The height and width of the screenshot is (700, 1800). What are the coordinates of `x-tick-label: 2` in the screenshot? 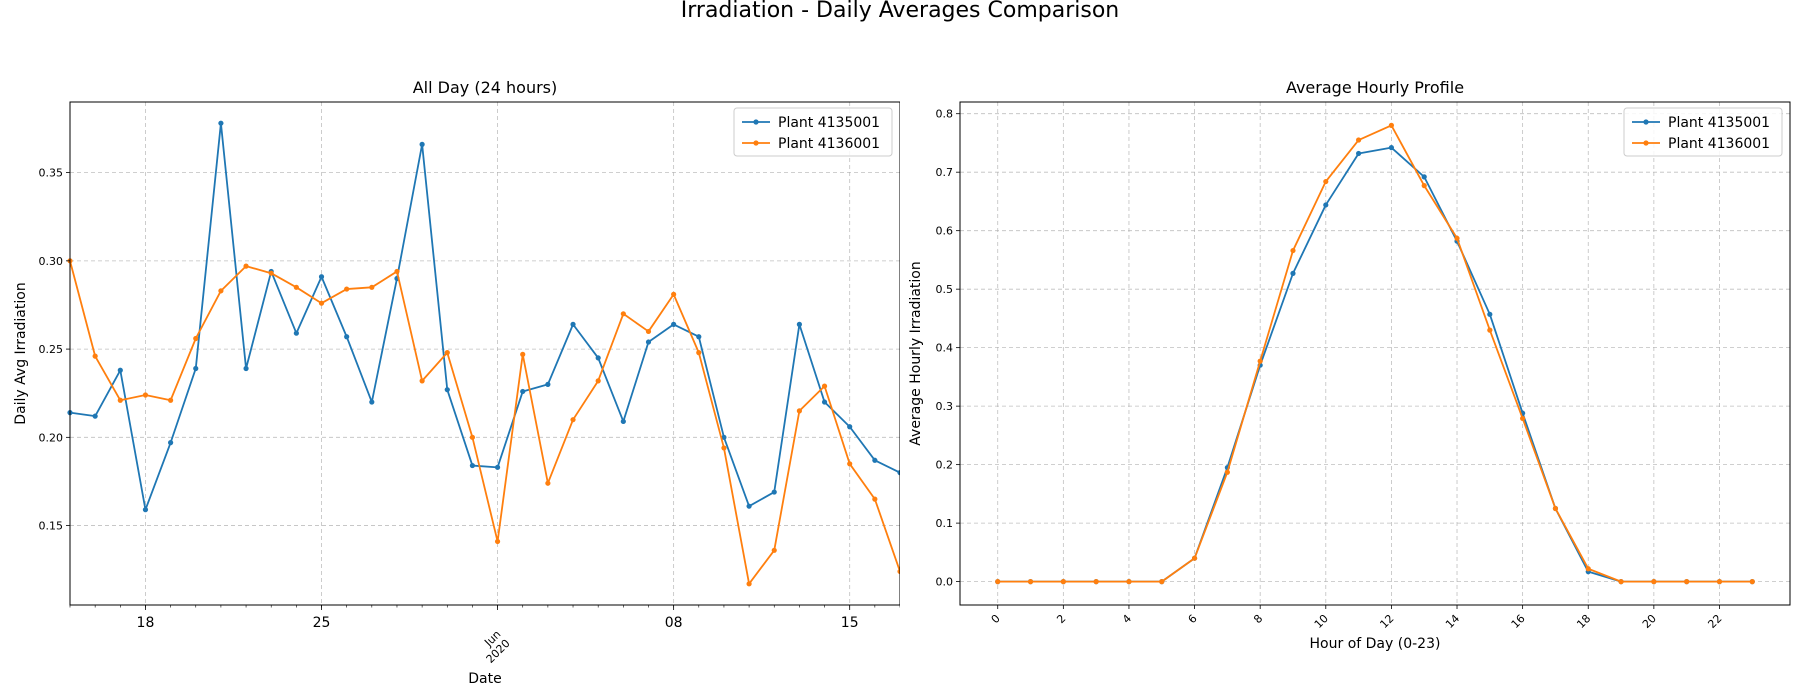 It's located at (1061, 619).